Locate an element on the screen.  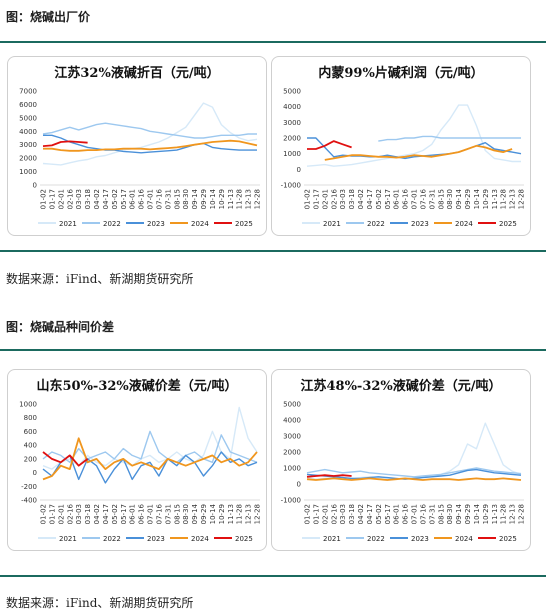
y-tick-label: -200 is located at coordinates (29, 487).